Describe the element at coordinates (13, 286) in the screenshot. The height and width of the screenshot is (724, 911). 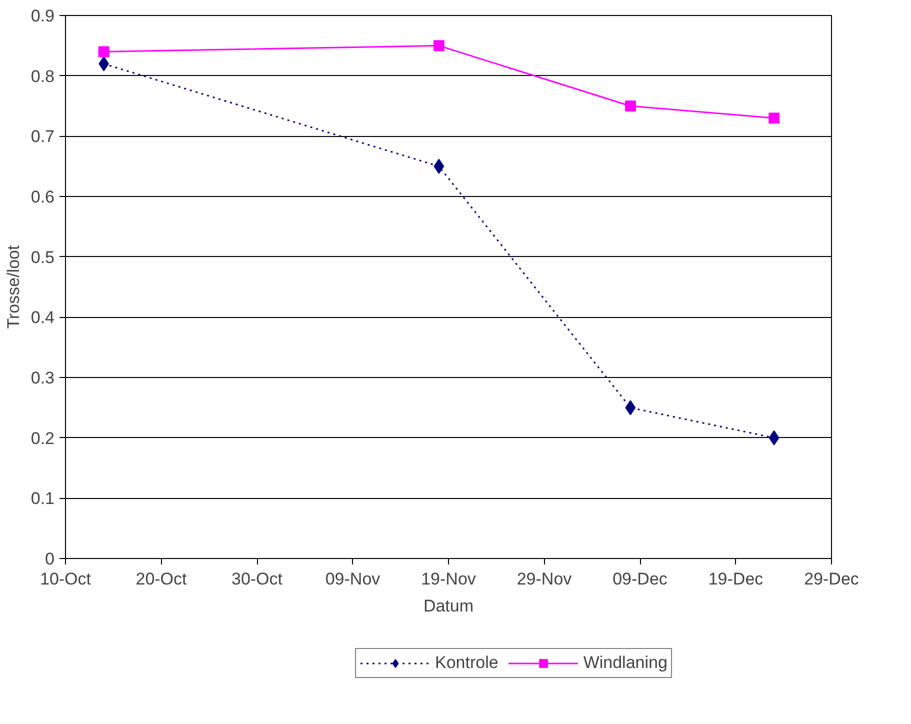
I see `y-axis-title: Trosse/loot` at that location.